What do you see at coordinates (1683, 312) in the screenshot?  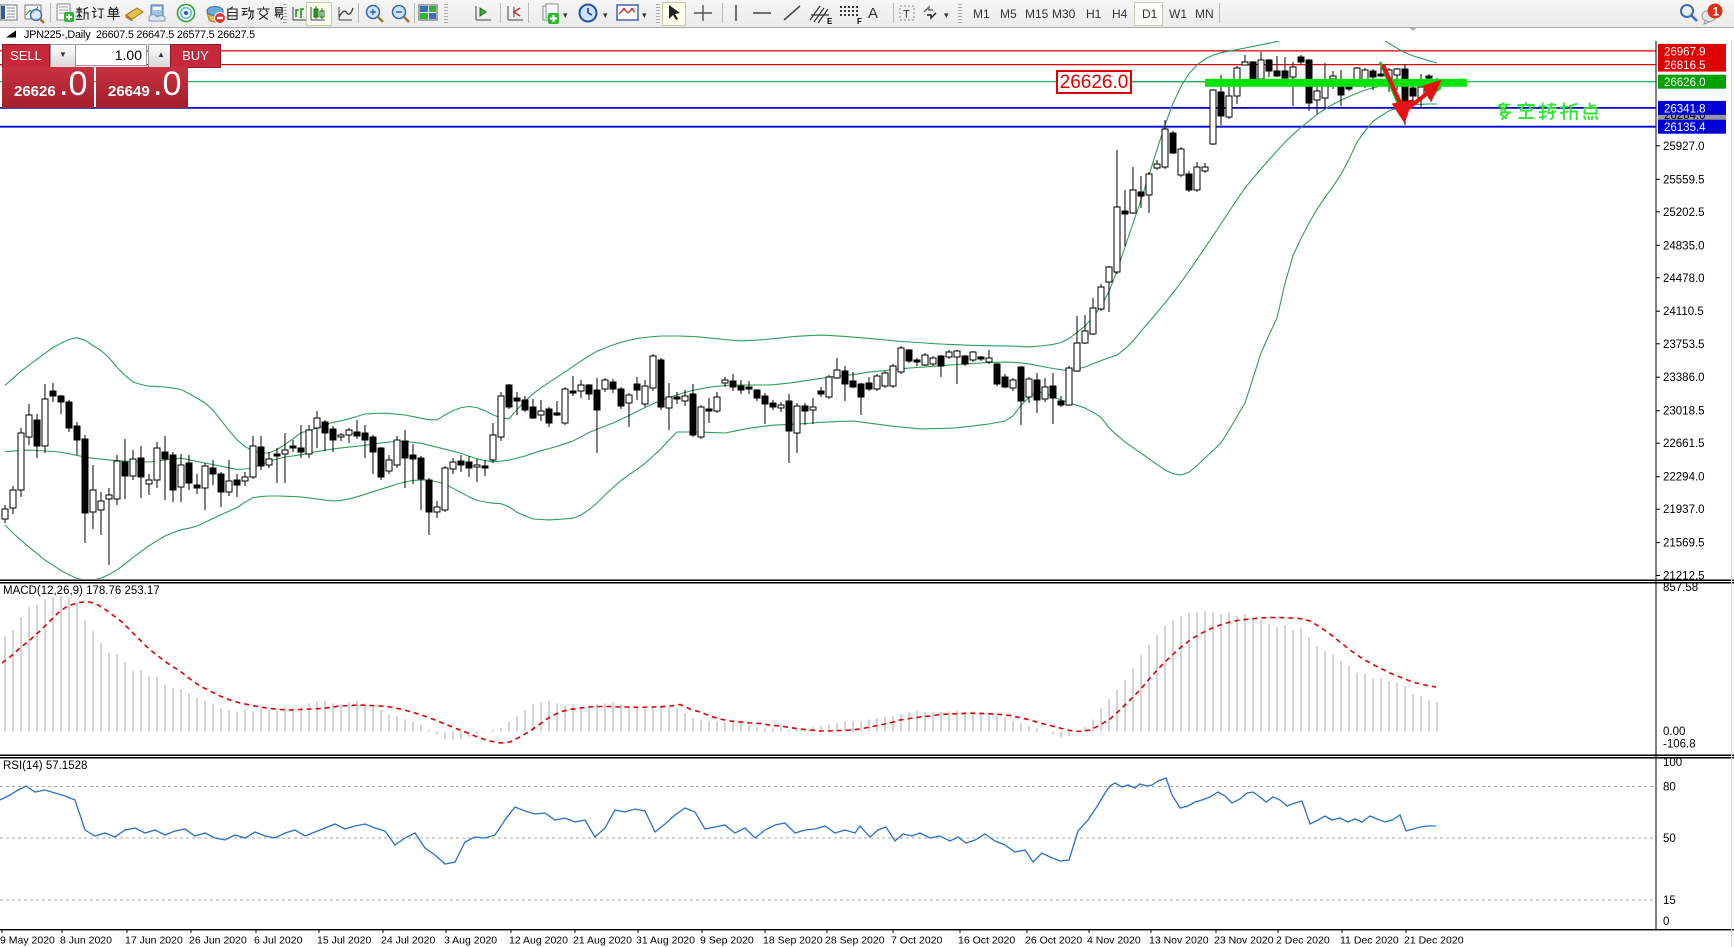 I see `svg-text: 24110.5` at bounding box center [1683, 312].